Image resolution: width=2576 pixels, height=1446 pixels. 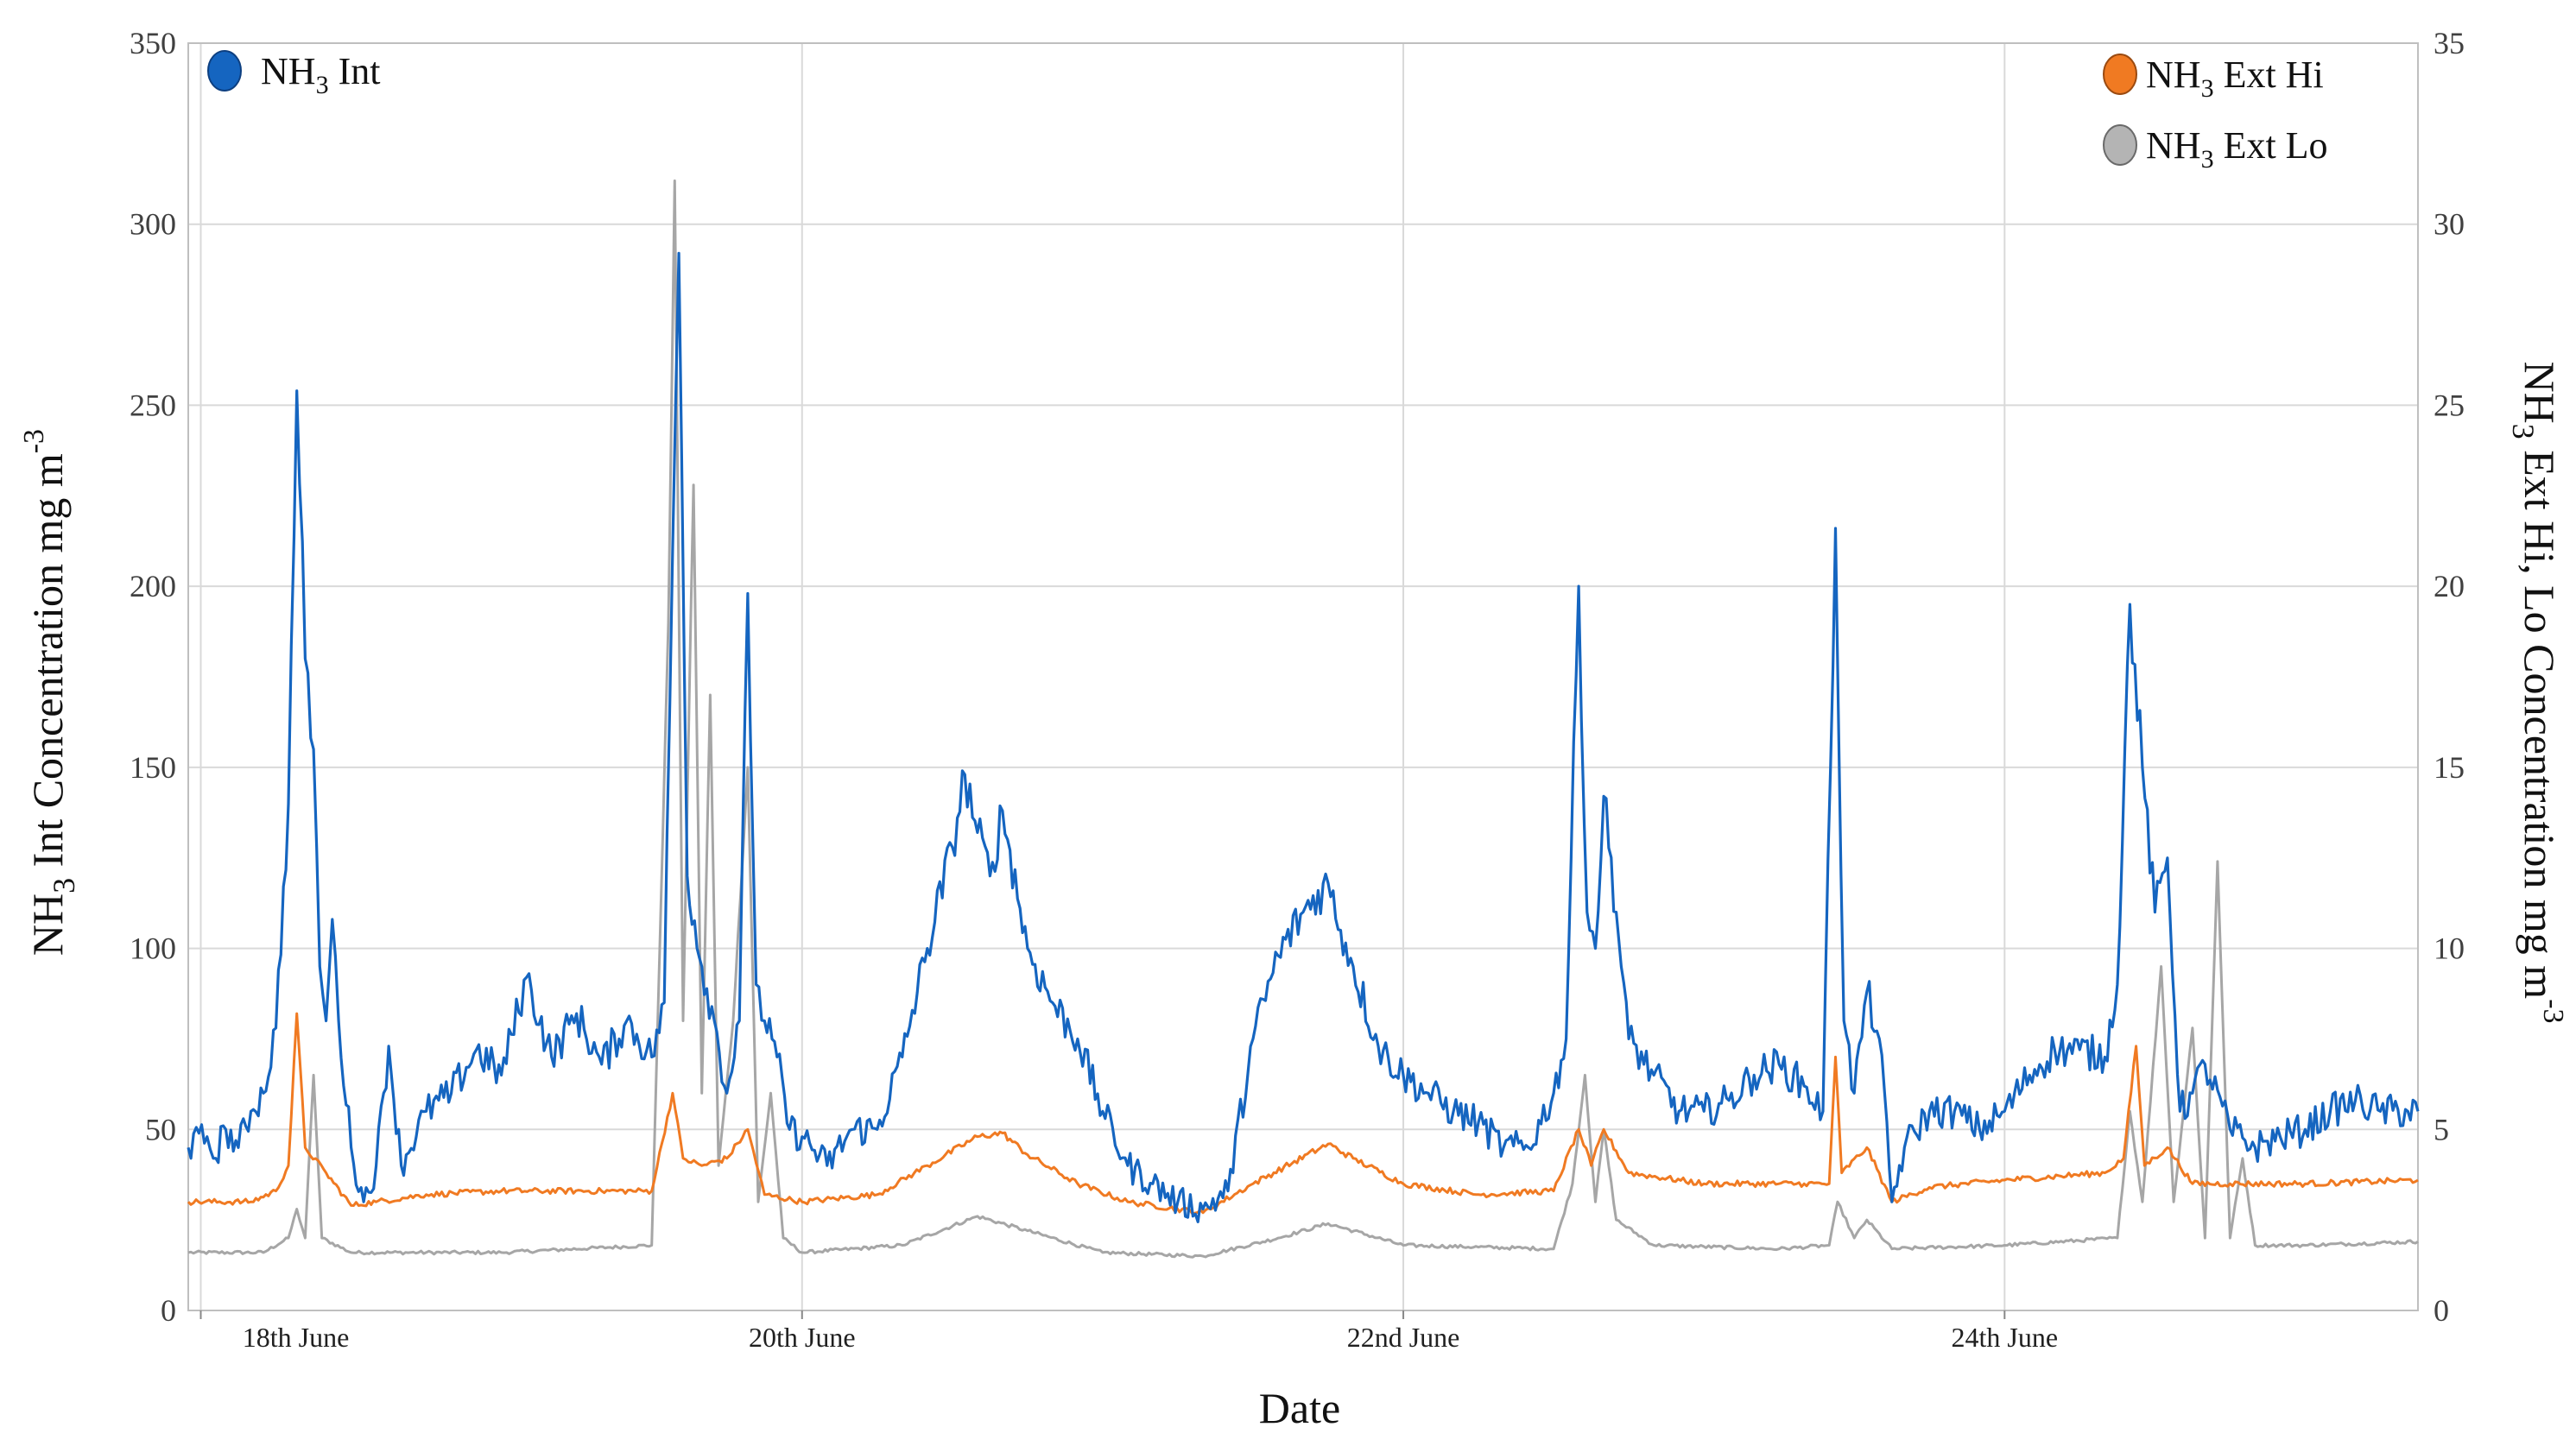 I want to click on legend-lo-marker, so click(x=2120, y=145).